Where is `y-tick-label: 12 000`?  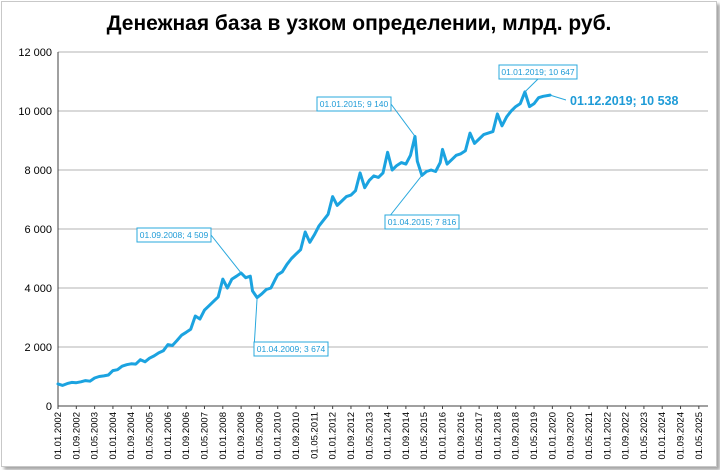
y-tick-label: 12 000 is located at coordinates (35, 53).